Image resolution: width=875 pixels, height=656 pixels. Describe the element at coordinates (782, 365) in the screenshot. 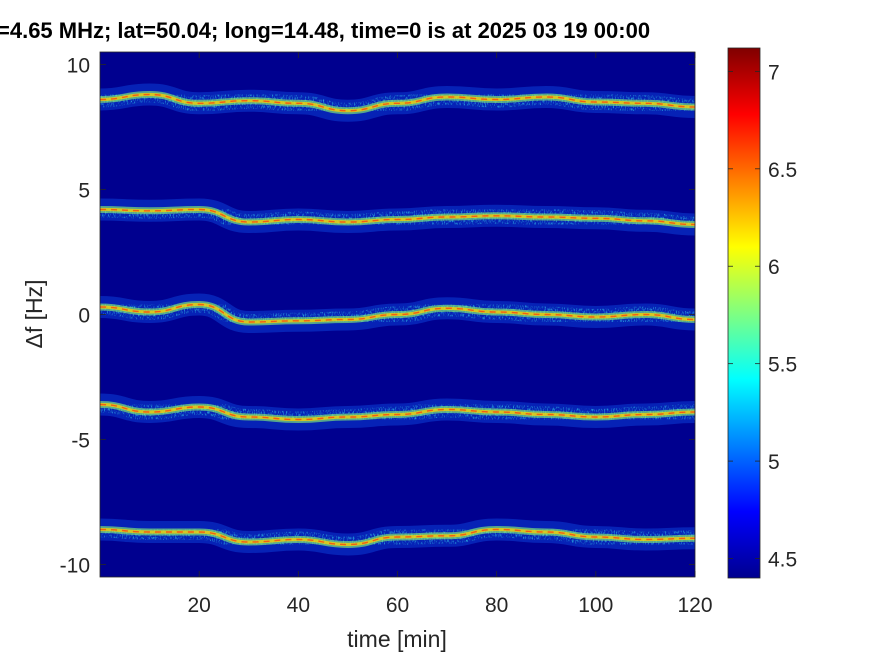

I see `colorbar-tick-label: 5.5` at that location.